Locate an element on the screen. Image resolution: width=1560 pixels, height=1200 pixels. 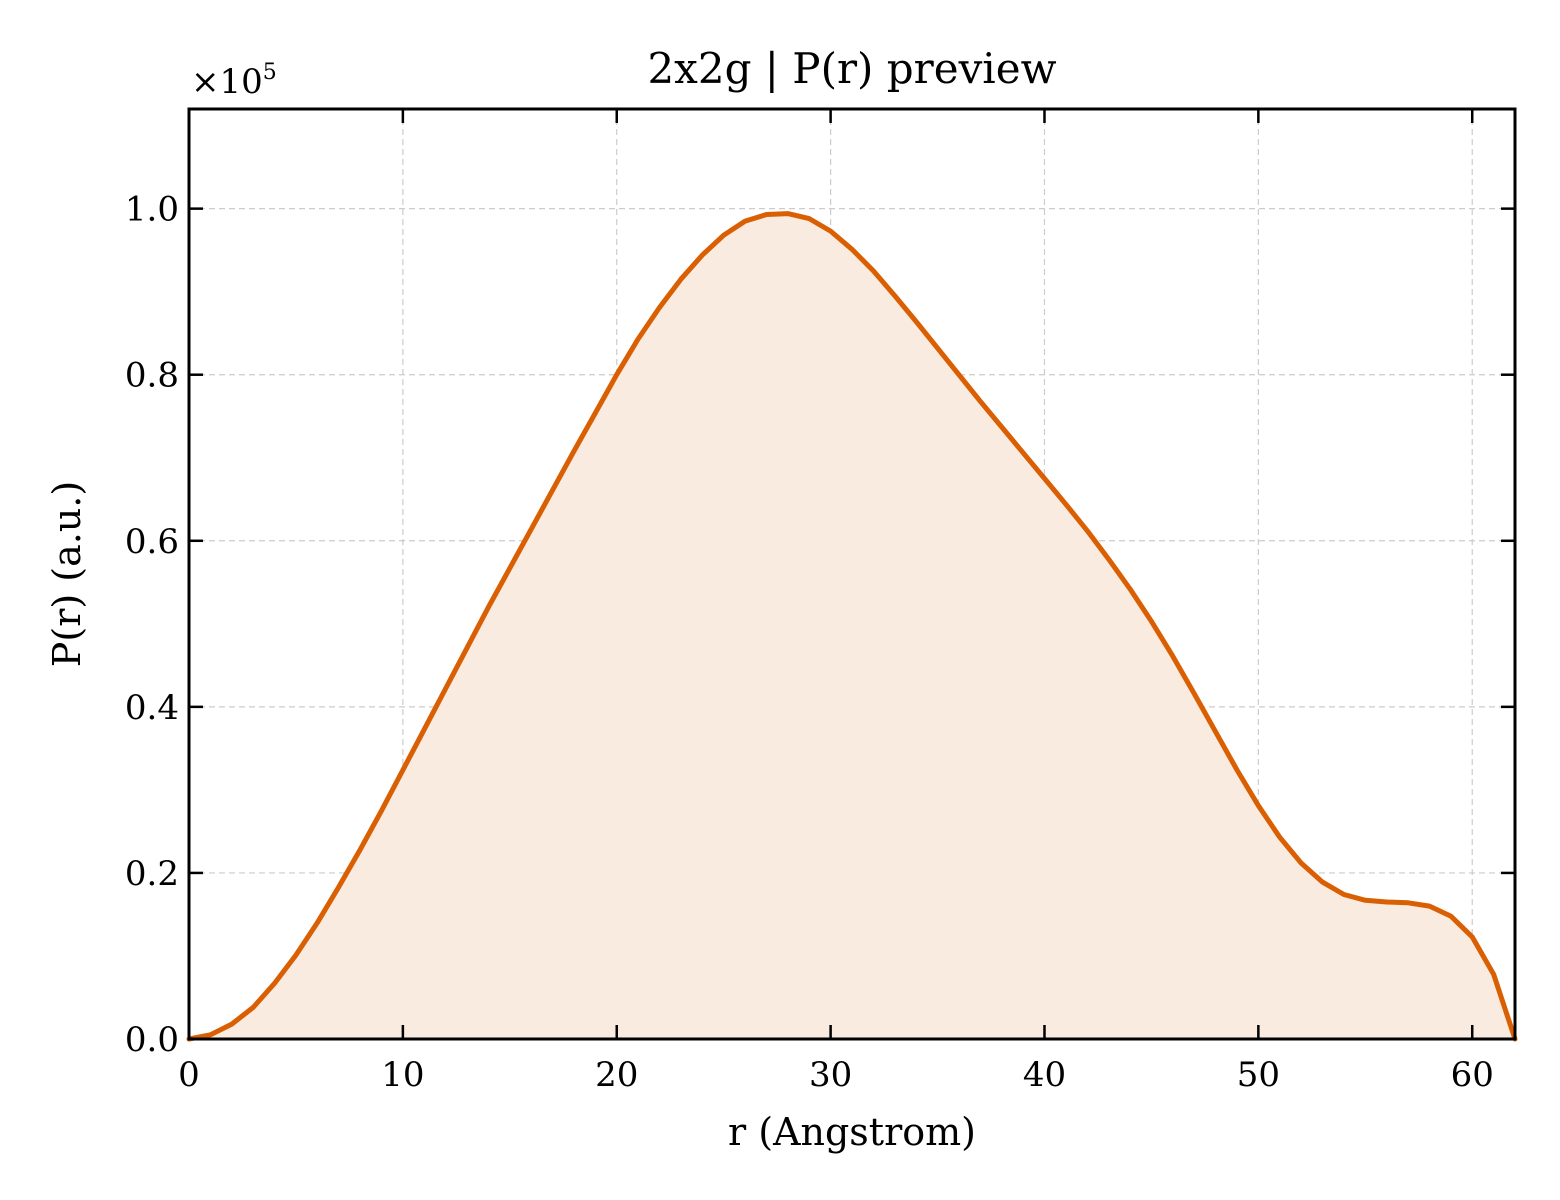
y-tick-label: 0.6 is located at coordinates (152, 542).